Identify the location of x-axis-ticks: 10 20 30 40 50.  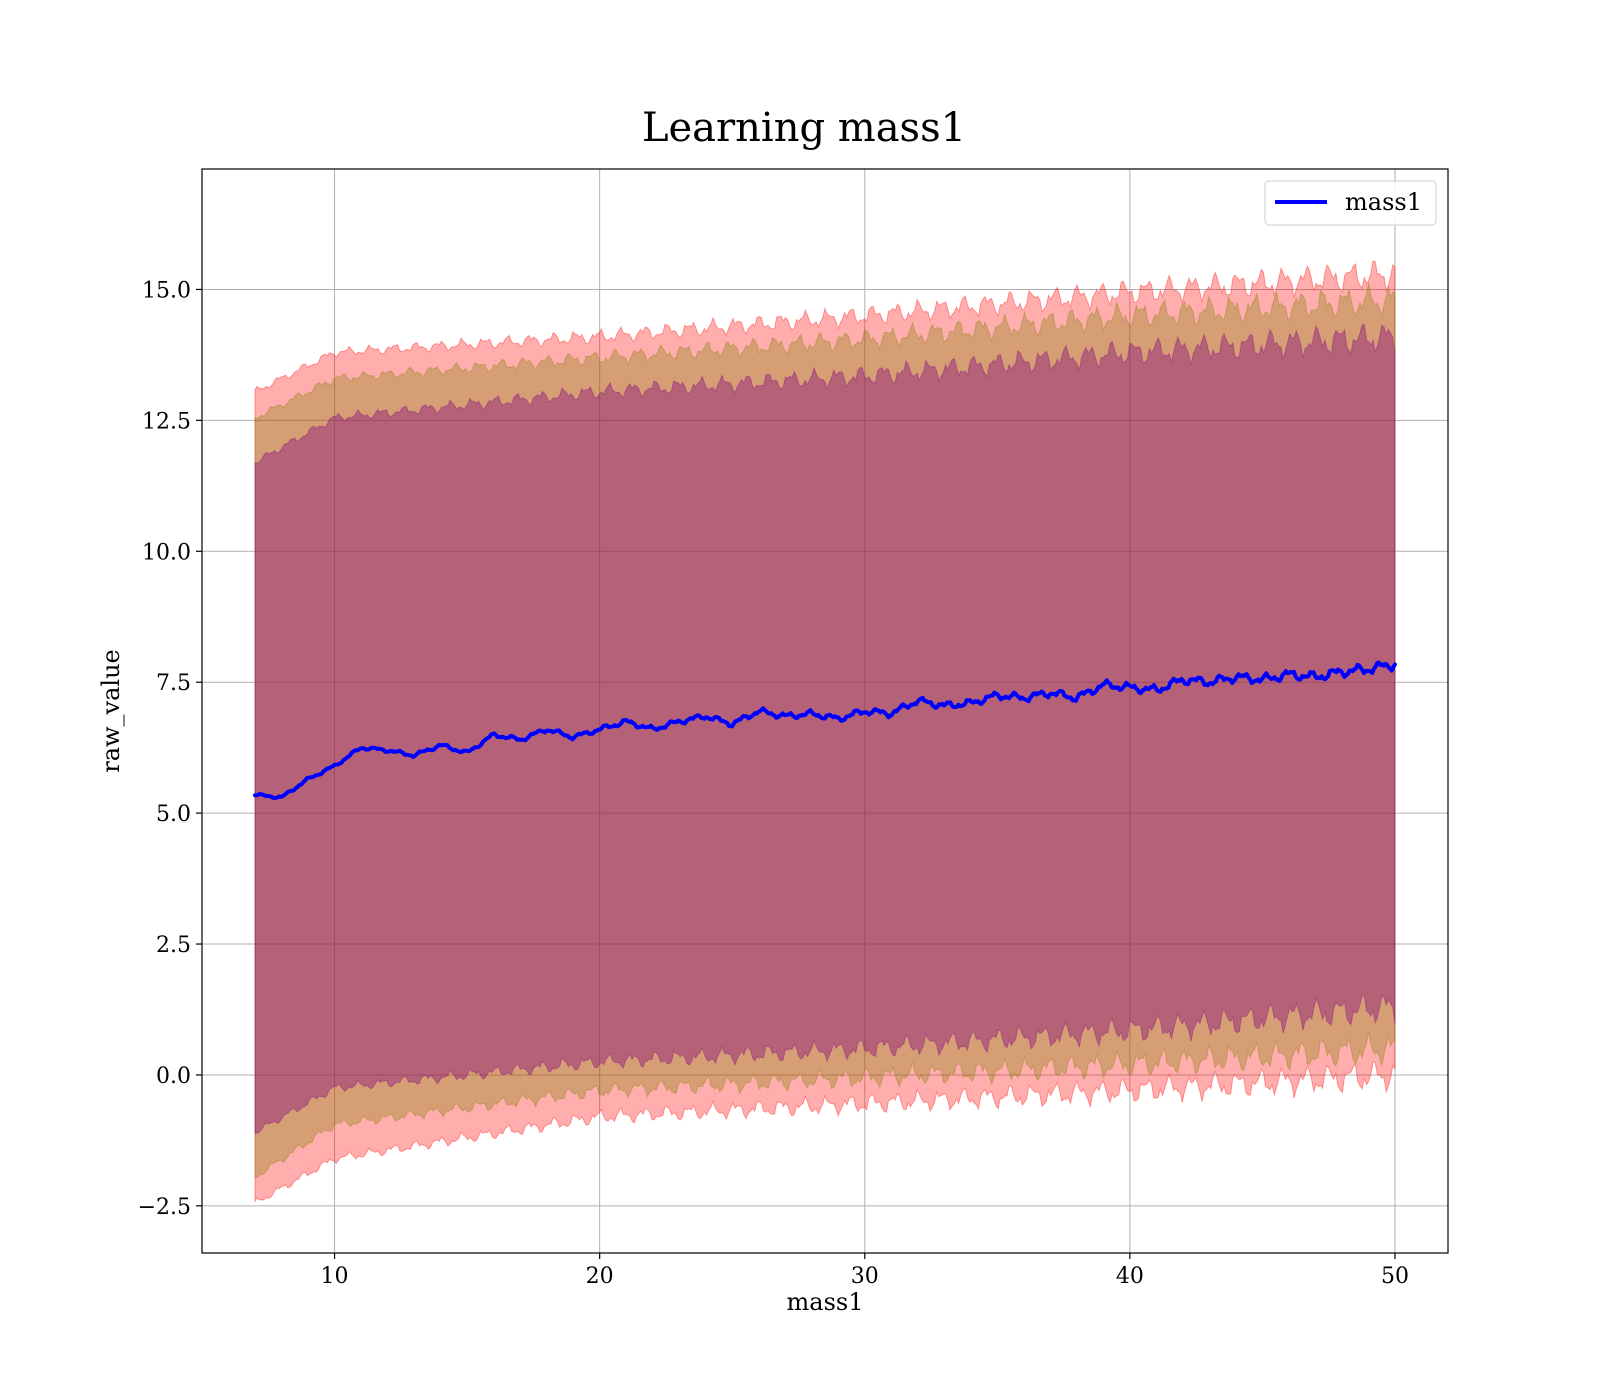
(865, 1271).